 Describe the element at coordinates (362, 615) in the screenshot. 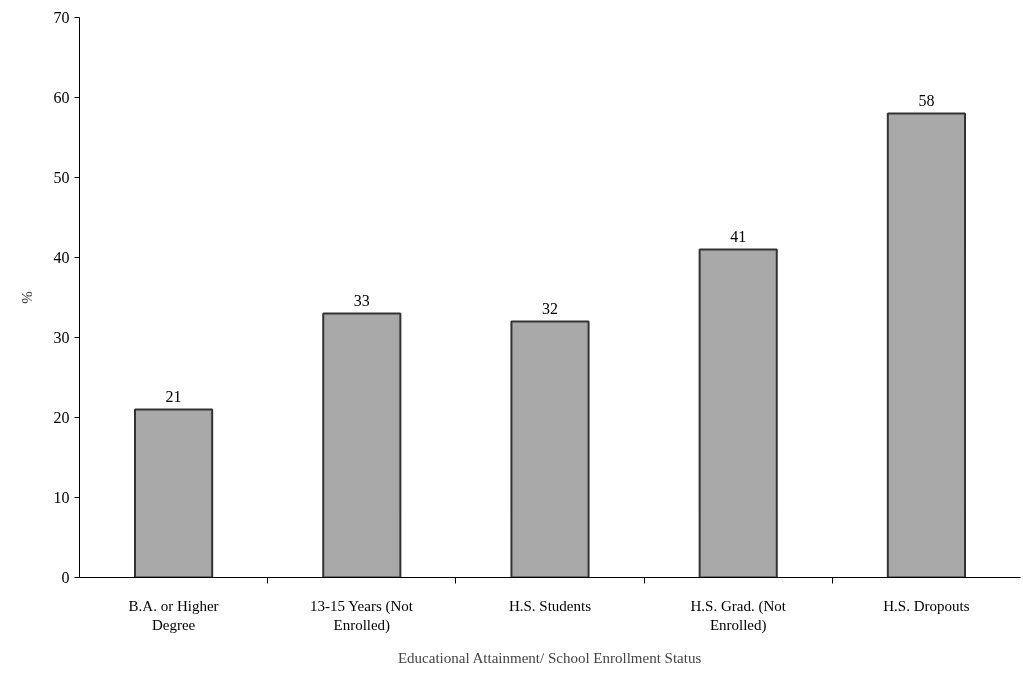

I see `x-tick-label: 13-15 Years (Not Enrolled)` at that location.